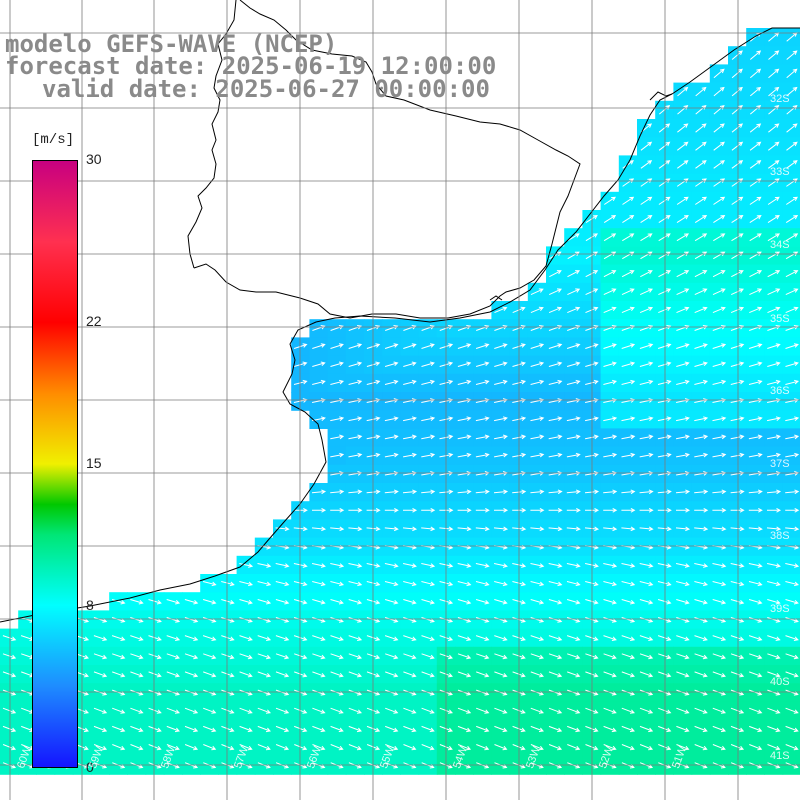 This screenshot has height=800, width=800. I want to click on latitude-label: 41S, so click(780, 756).